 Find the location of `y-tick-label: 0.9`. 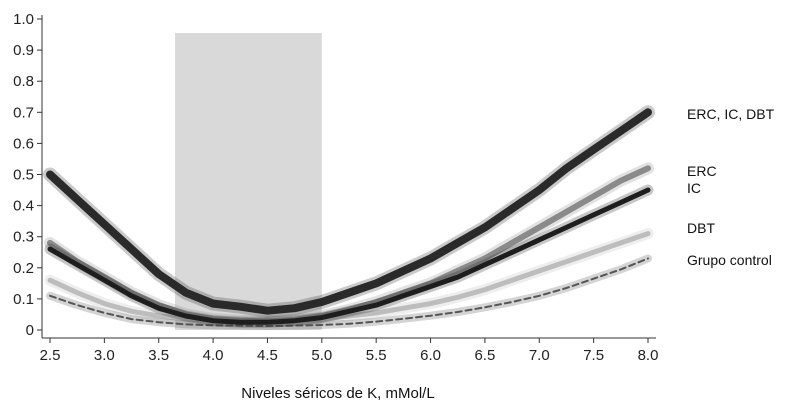

y-tick-label: 0.9 is located at coordinates (23, 50).